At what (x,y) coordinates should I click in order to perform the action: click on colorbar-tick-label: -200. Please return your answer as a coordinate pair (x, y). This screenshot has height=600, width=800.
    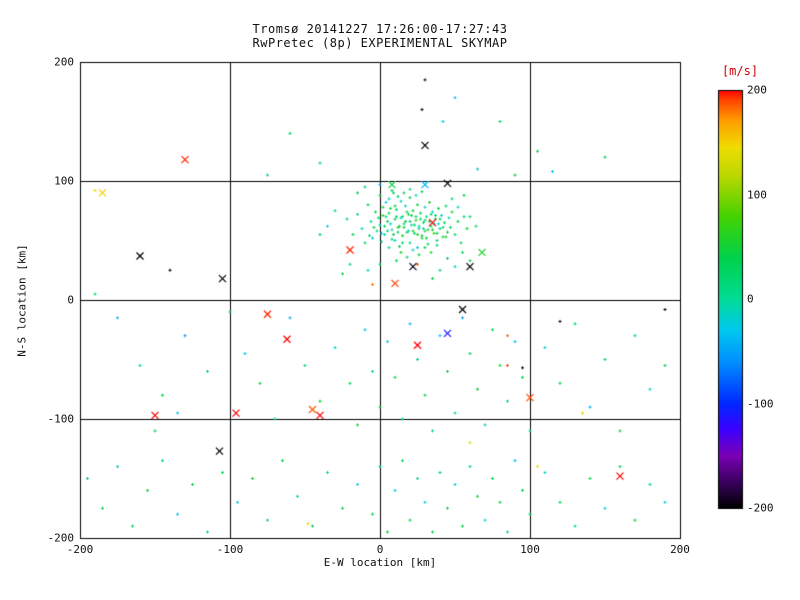
    Looking at the image, I should click on (760, 508).